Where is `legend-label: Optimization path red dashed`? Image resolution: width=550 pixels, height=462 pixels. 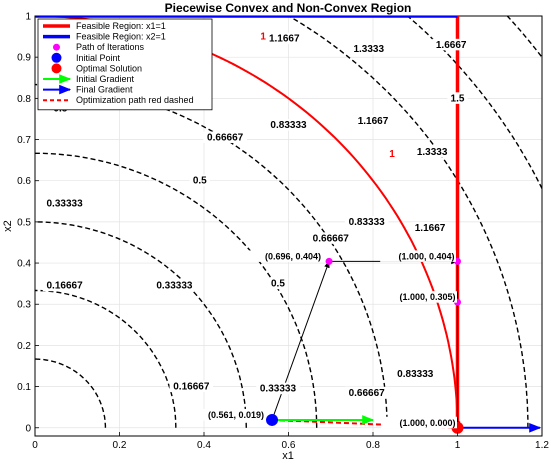 legend-label: Optimization path red dashed is located at coordinates (135, 100).